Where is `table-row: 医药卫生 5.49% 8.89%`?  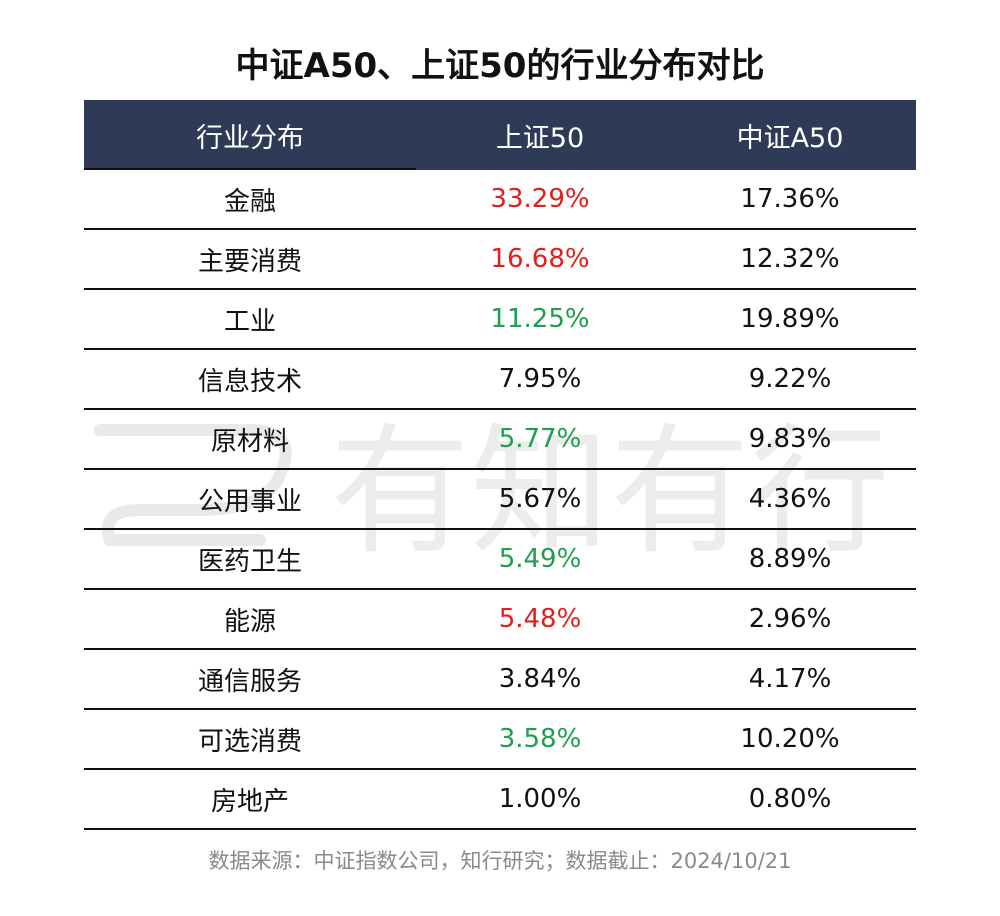 table-row: 医药卫生 5.49% 8.89% is located at coordinates (500, 560).